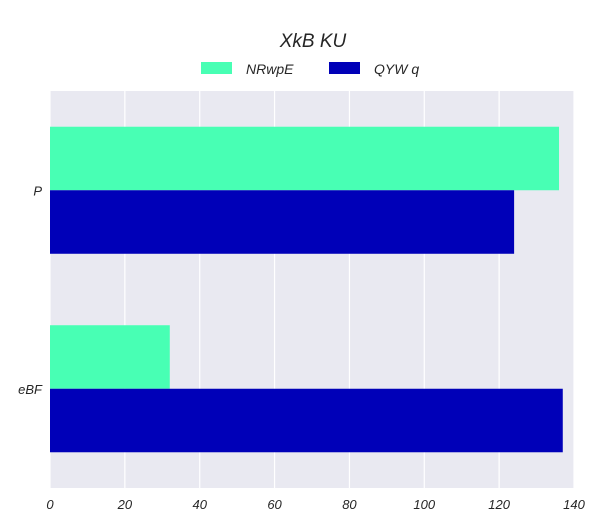 The height and width of the screenshot is (525, 600). Describe the element at coordinates (315, 504) in the screenshot. I see `x-tick-labels: 0 20 40 60 80 100 120 140` at that location.